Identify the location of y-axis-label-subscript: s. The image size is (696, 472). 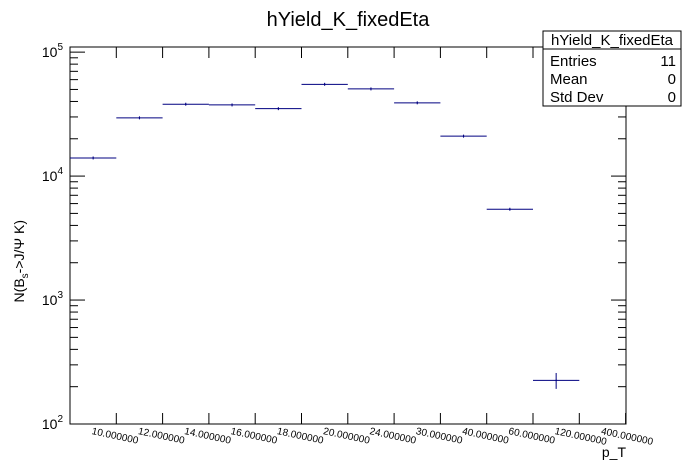
(25, 275).